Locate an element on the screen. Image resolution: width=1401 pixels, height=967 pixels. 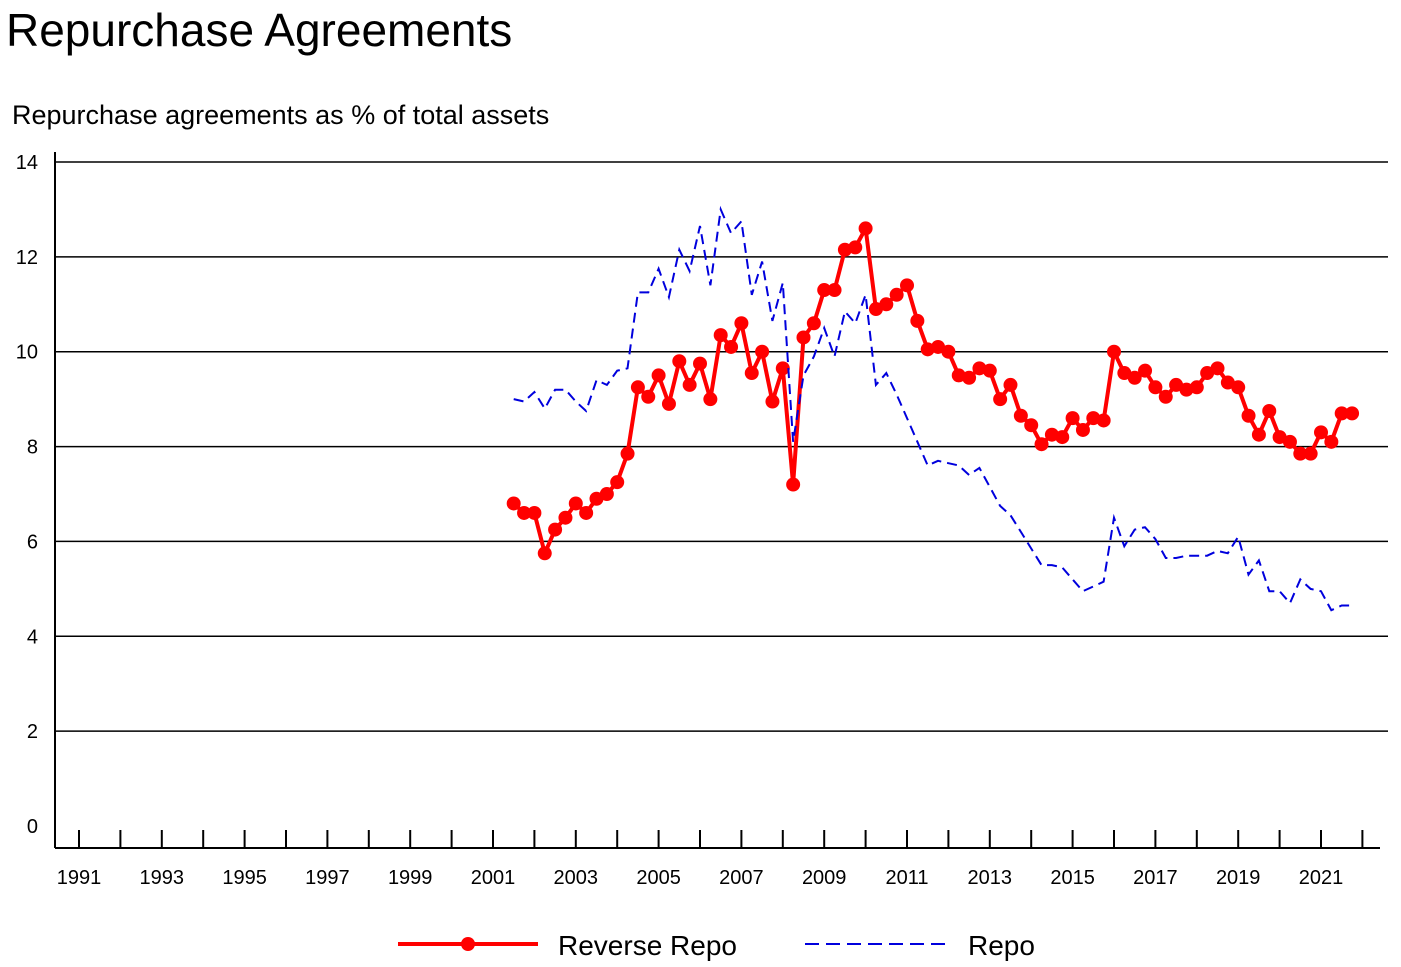
x-tick-label: 2001 is located at coordinates (493, 878).